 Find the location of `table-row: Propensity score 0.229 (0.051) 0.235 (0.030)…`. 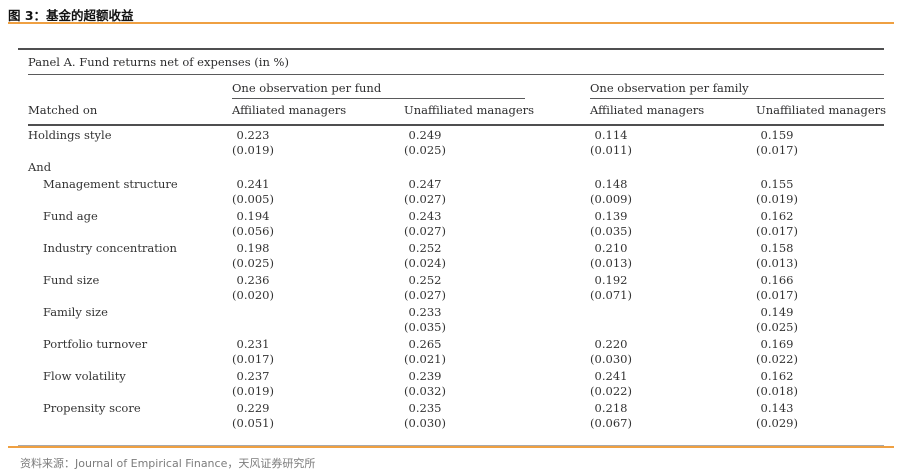

table-row: Propensity score 0.229 (0.051) 0.235 (0.030)… is located at coordinates (456, 422).